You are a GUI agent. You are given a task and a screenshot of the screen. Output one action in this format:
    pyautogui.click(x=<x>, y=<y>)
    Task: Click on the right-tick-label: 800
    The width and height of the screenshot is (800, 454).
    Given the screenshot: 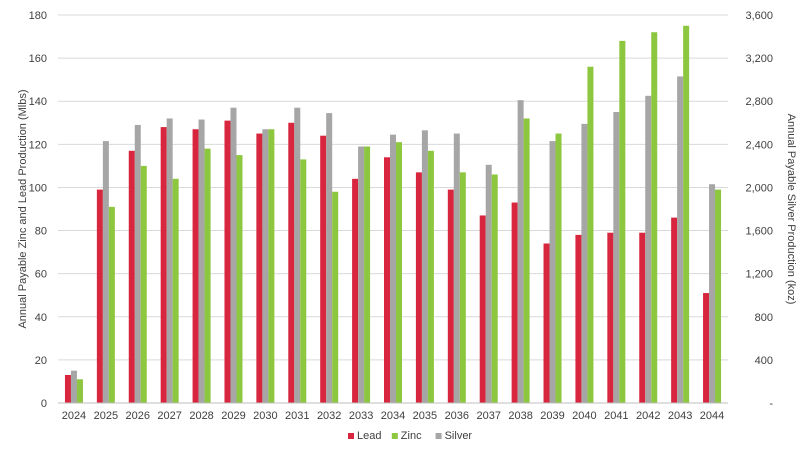 What is the action you would take?
    pyautogui.click(x=764, y=318)
    